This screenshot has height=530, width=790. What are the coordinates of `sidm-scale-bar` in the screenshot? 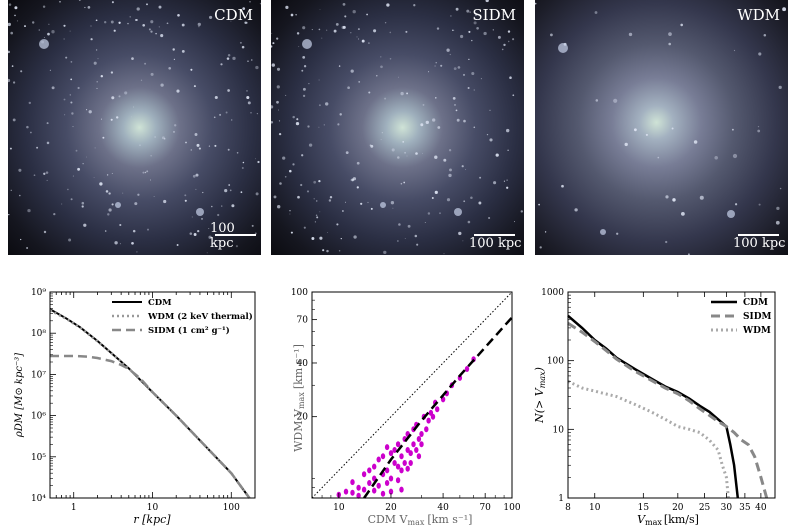 It's located at (494, 235).